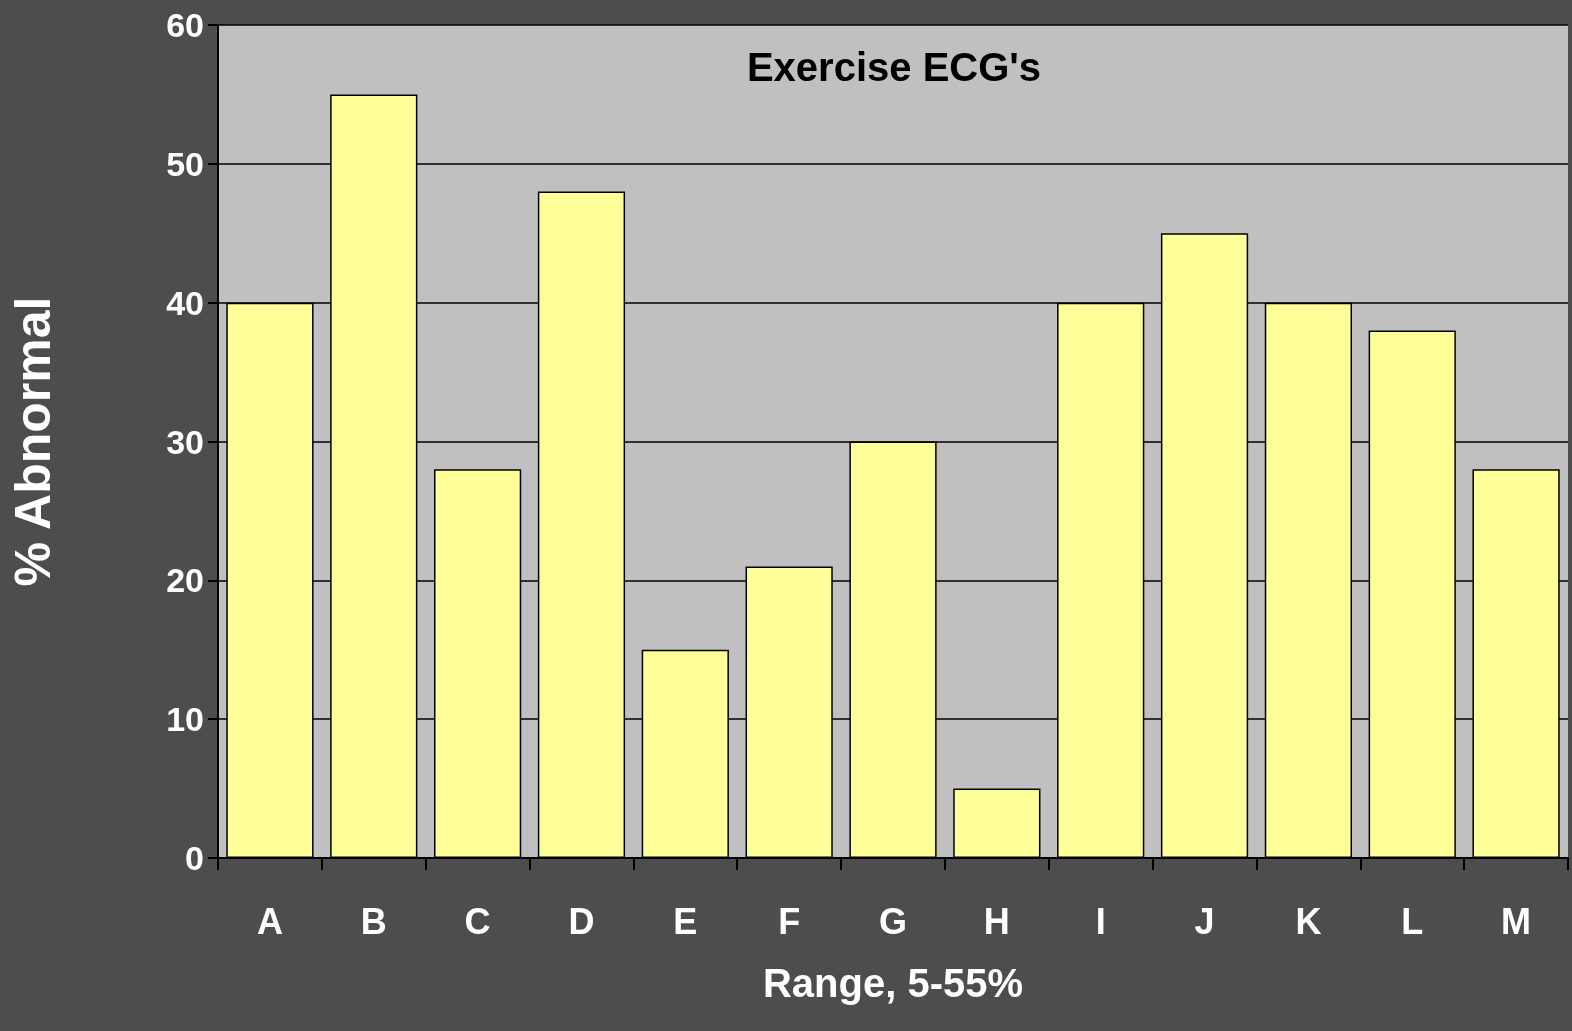 This screenshot has width=1572, height=1031. What do you see at coordinates (996, 921) in the screenshot?
I see `x-tick-label: H` at bounding box center [996, 921].